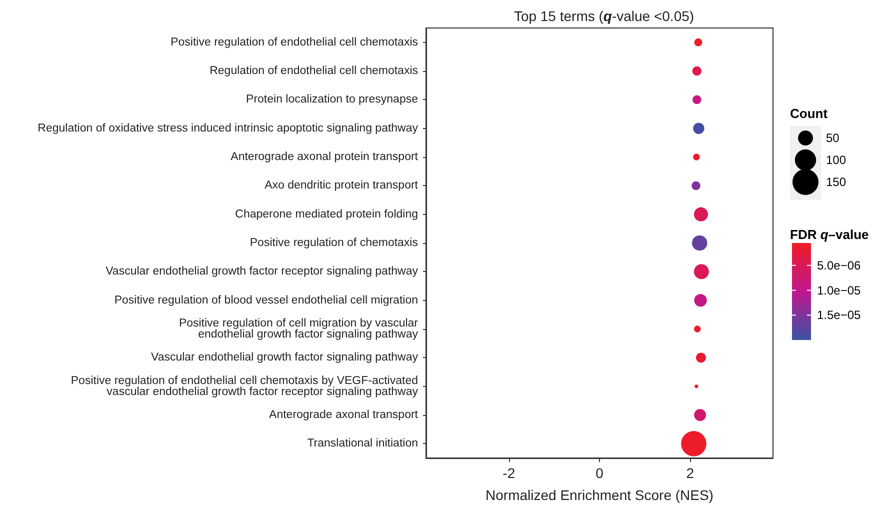  What do you see at coordinates (228, 128) in the screenshot?
I see `y-tick-label: Regulation of oxidative stress induced intrinsic apoptotic signaling pathway` at bounding box center [228, 128].